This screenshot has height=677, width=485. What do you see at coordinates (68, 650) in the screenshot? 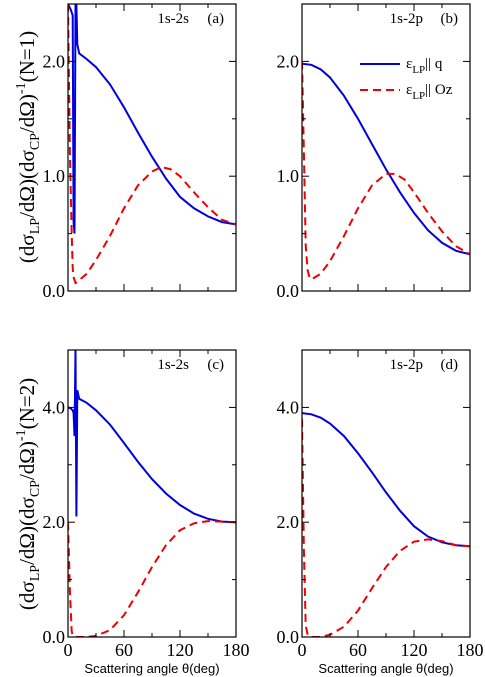
I see `x-tick-label-c: 0` at bounding box center [68, 650].